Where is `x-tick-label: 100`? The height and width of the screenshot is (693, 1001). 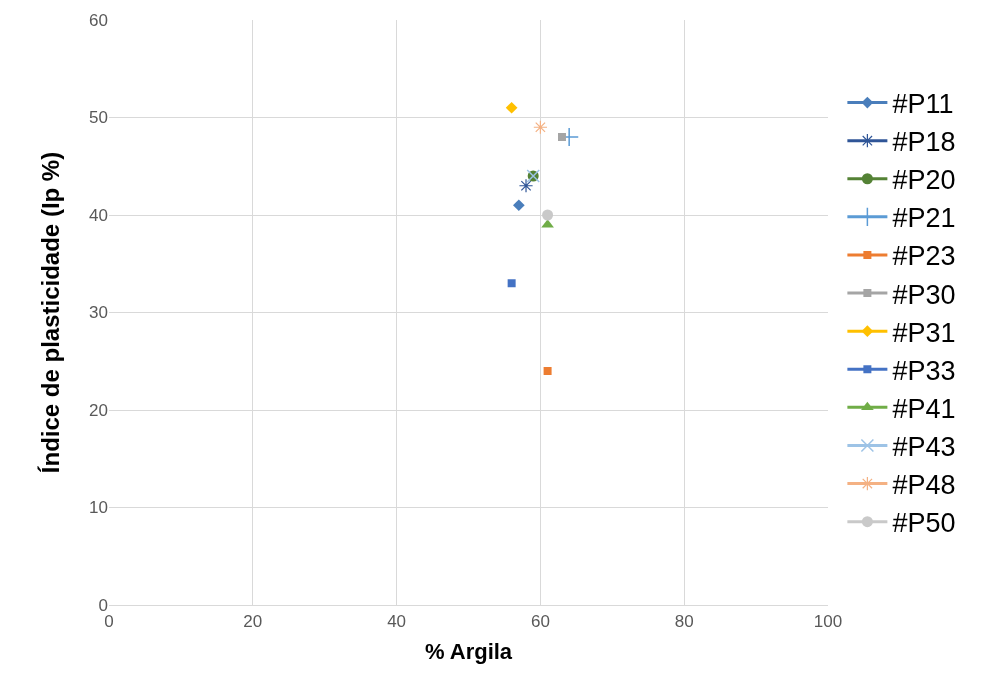
x-tick-label: 100 is located at coordinates (828, 621).